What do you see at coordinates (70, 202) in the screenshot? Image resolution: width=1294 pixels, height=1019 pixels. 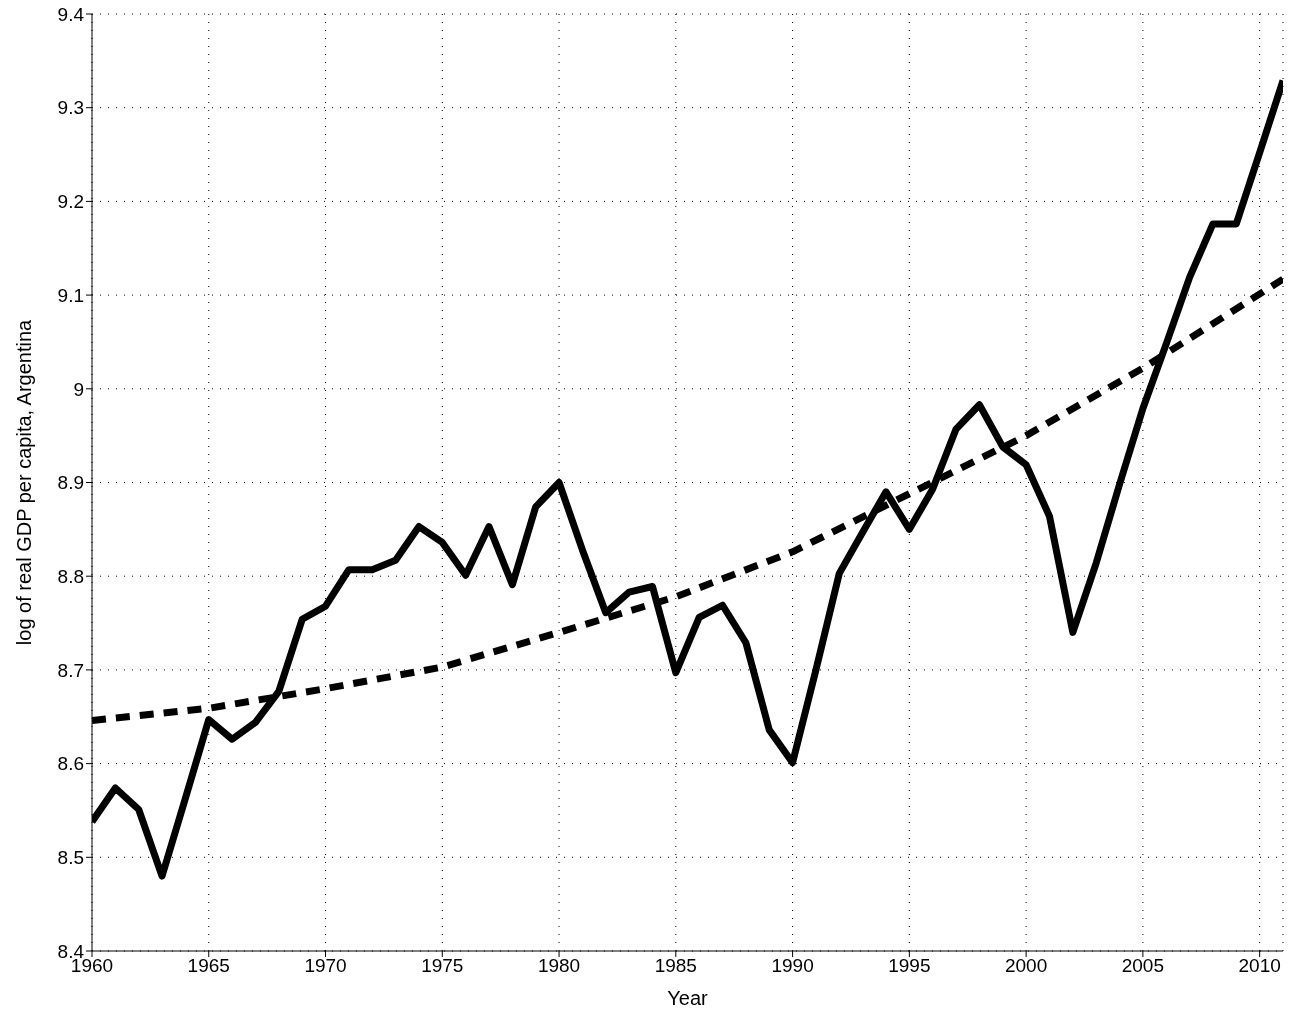 I see `y-tick-label: 9.2` at bounding box center [70, 202].